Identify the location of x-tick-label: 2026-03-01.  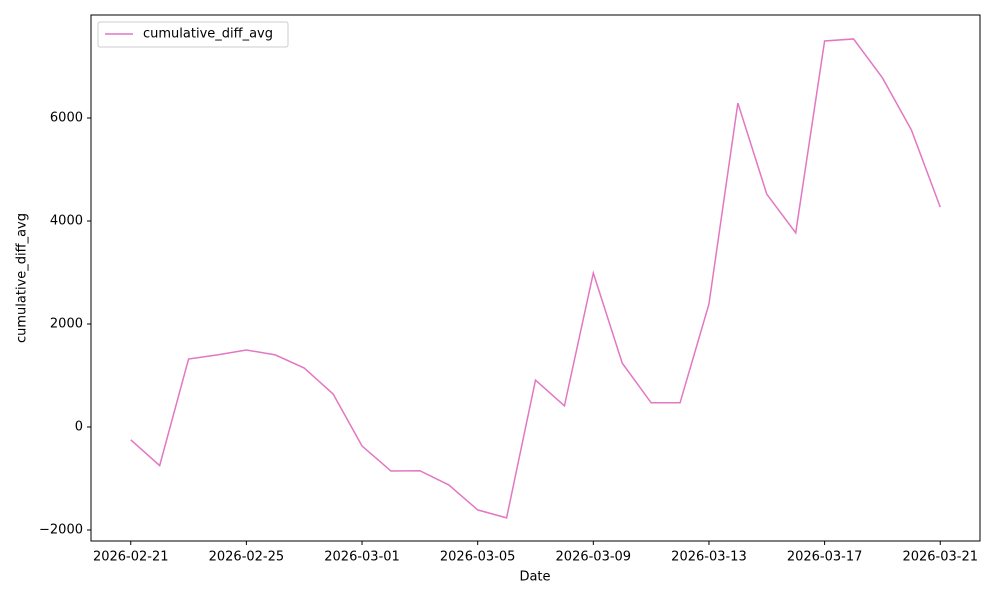
(362, 557).